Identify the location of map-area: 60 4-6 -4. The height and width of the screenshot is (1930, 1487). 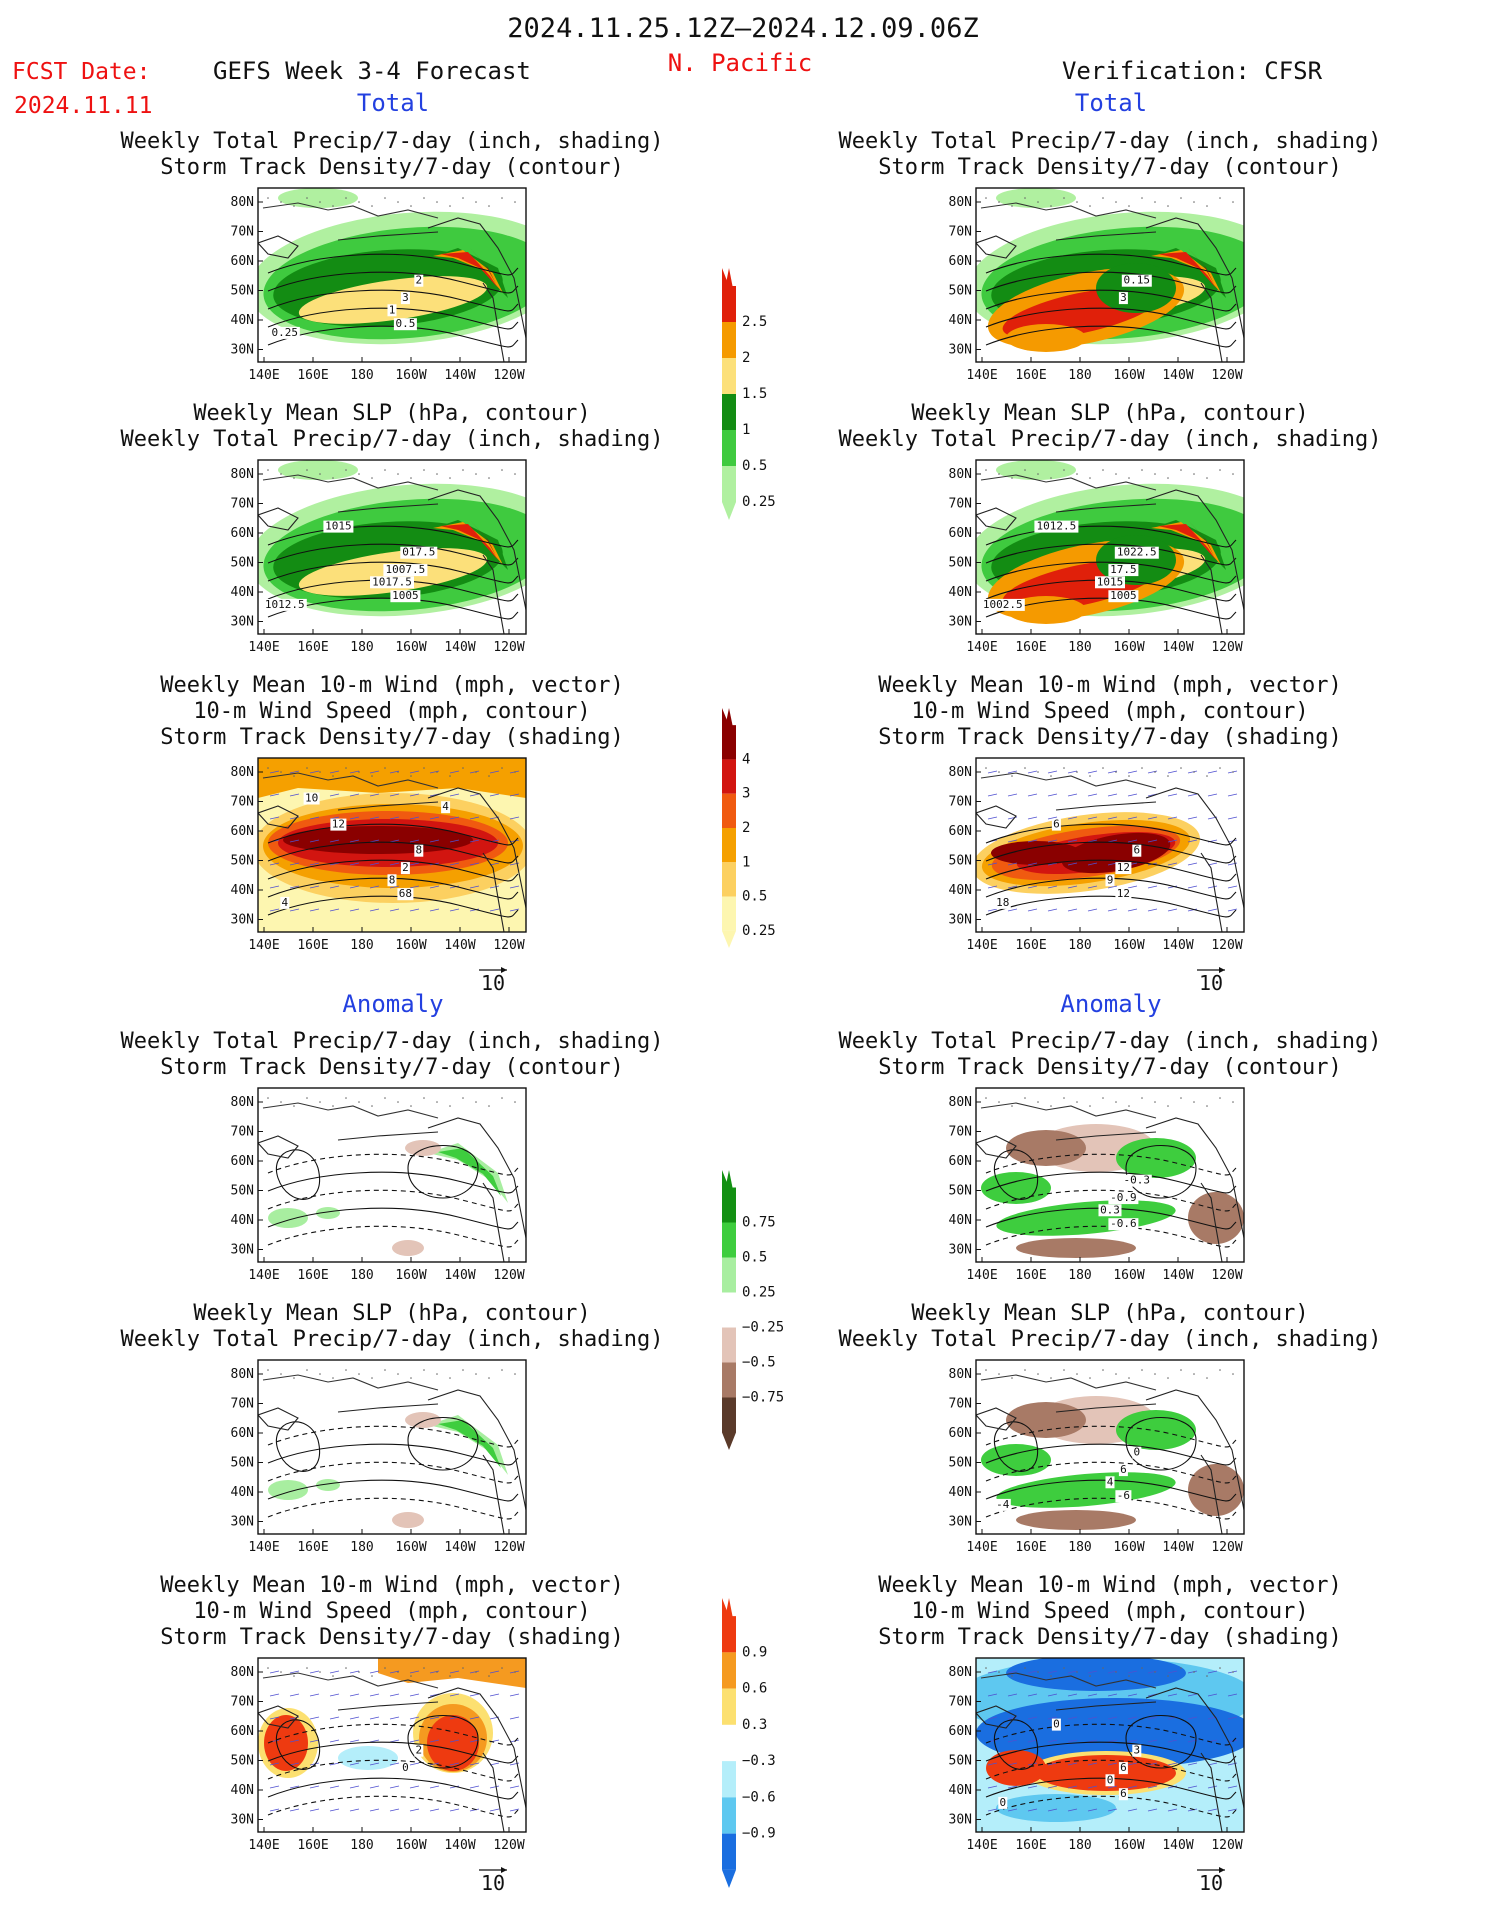
(1110, 1447).